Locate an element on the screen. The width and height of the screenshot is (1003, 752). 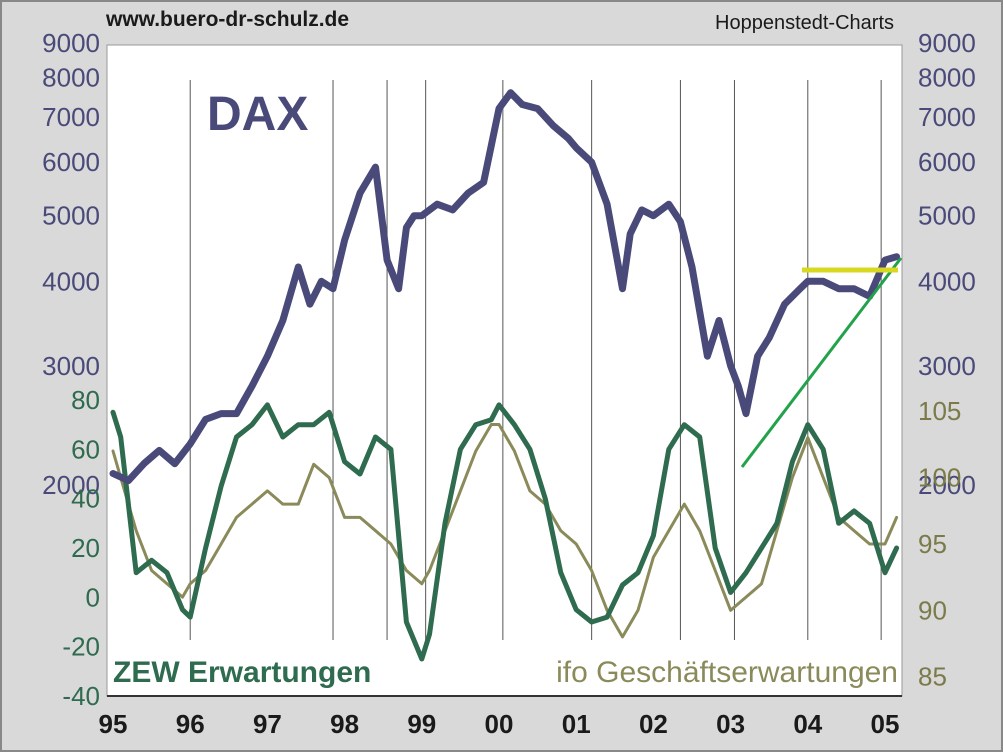
left-zew-tick--20: -20 is located at coordinates (81, 647).